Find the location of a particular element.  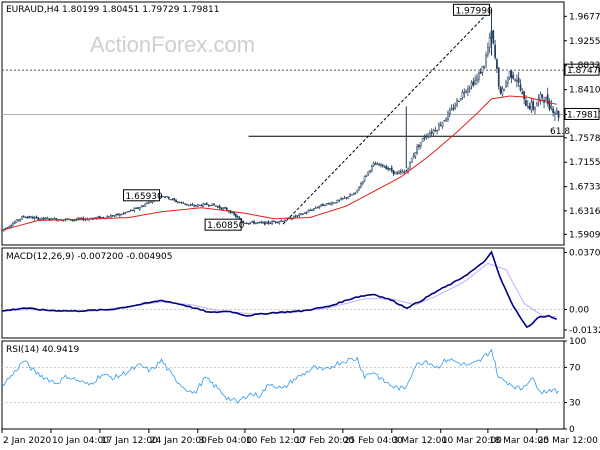

current-price-label: 1.79811 is located at coordinates (583, 115).